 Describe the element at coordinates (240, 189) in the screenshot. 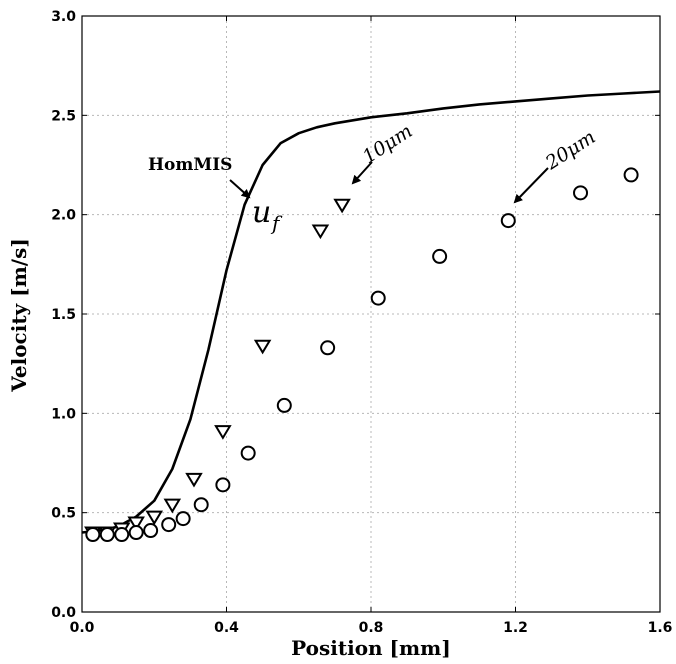

I see `annotation-hommis-arrow` at that location.